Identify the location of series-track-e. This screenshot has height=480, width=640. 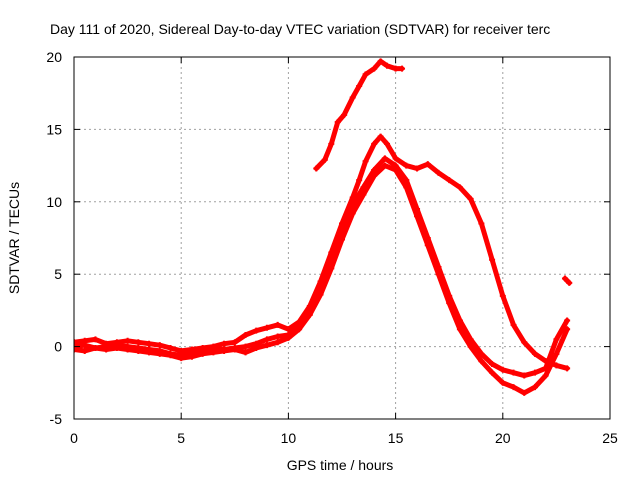
(567, 280).